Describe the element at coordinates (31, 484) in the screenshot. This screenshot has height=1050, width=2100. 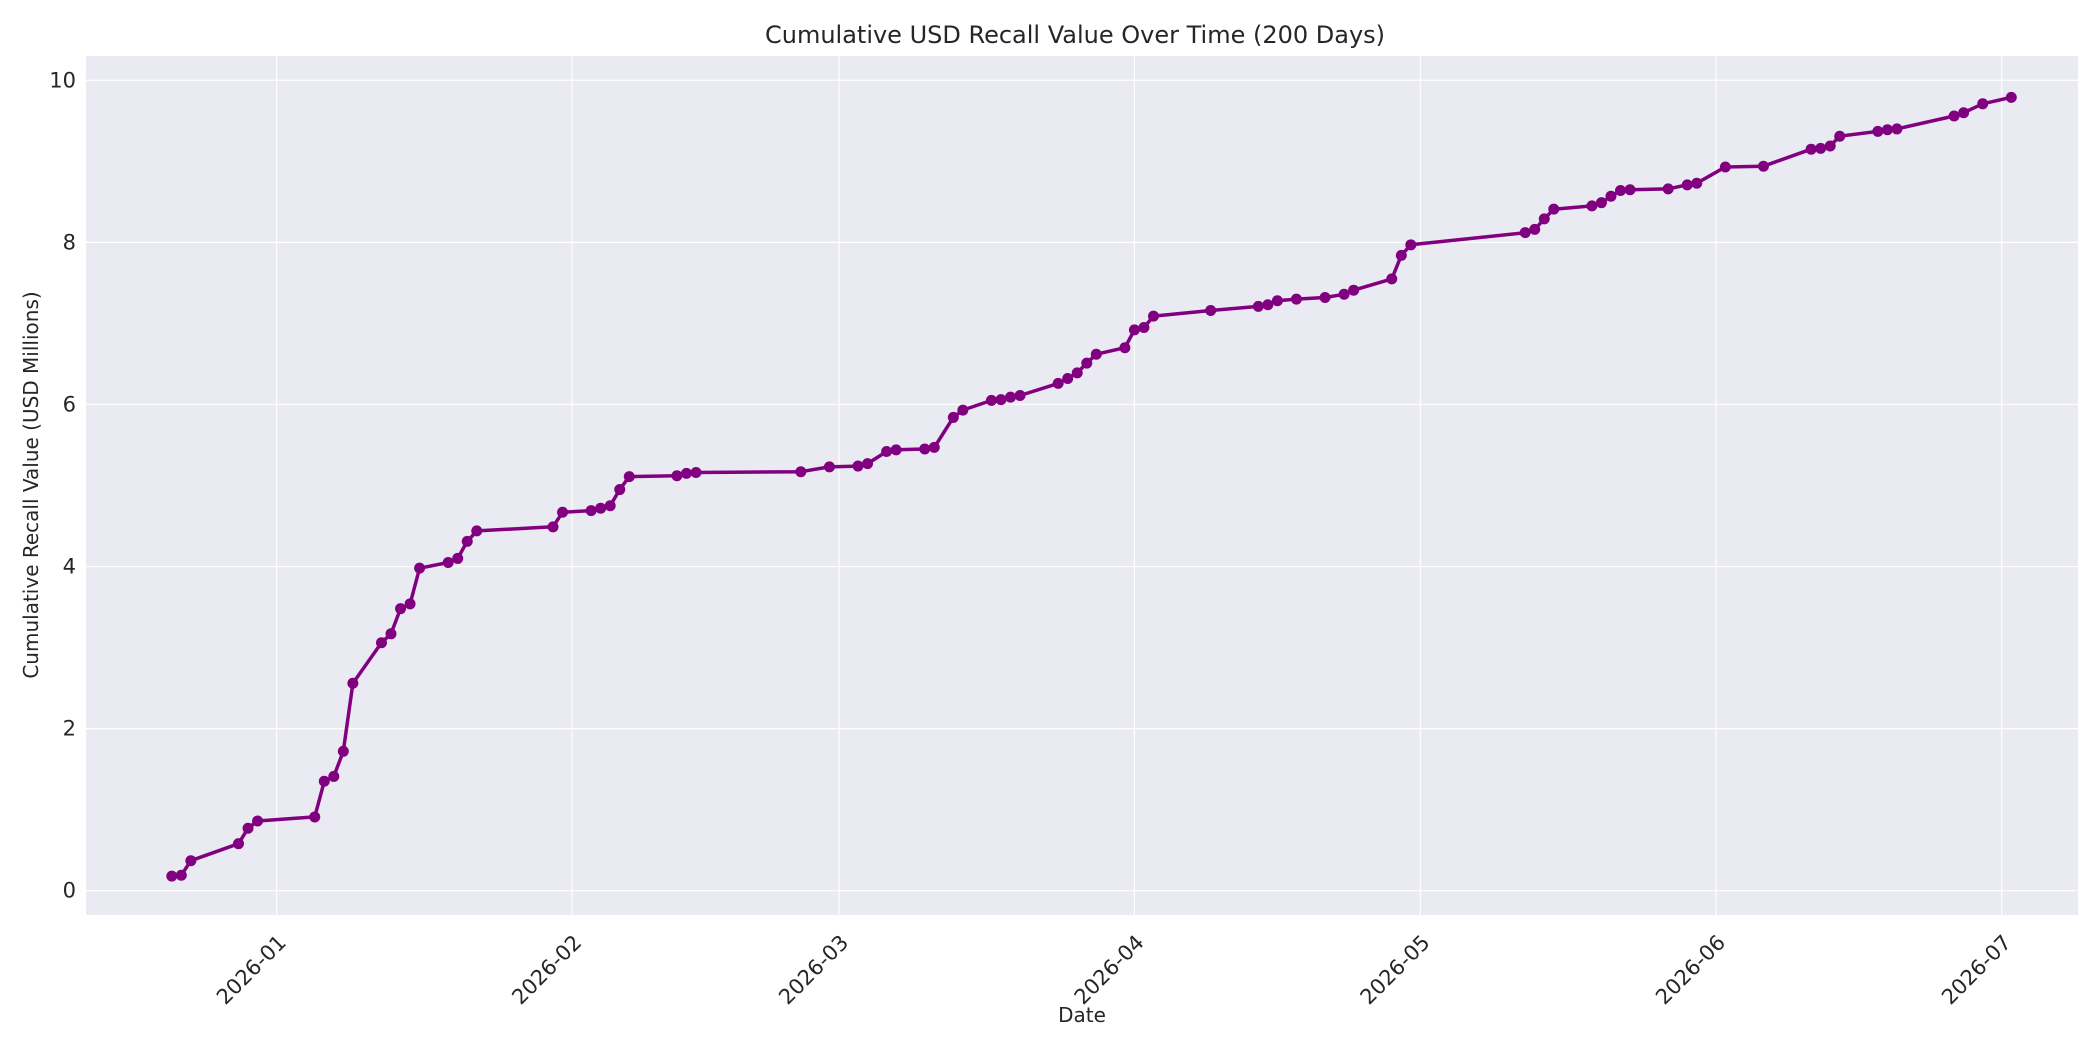
I see `y-axis-title: Cumulative Recall Value (USD Millions)` at that location.